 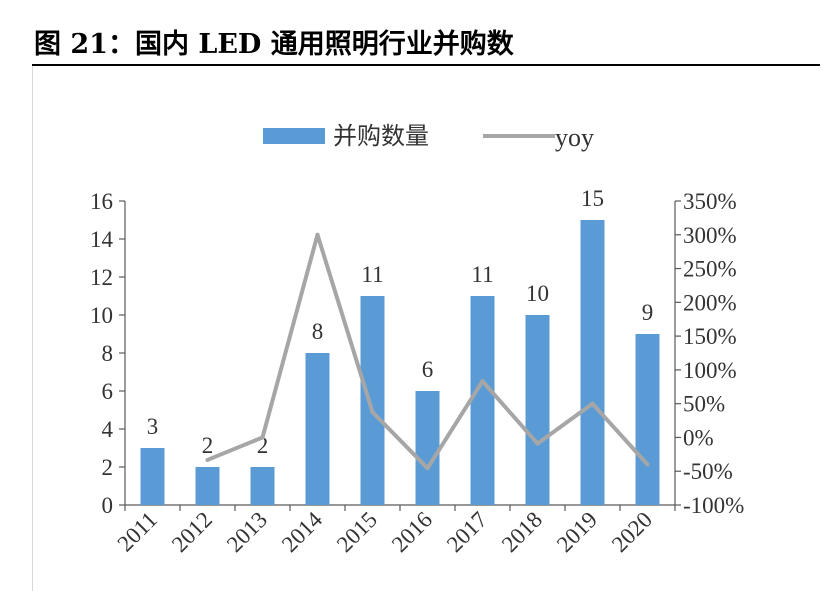 What do you see at coordinates (710, 336) in the screenshot?
I see `right-tick-label: 150%` at bounding box center [710, 336].